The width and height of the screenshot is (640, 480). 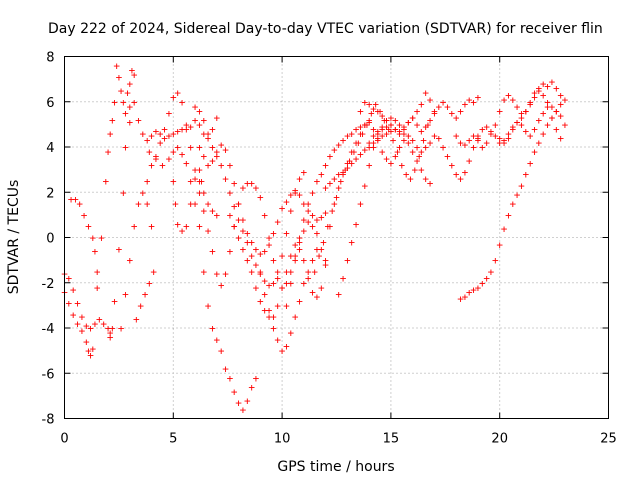 What do you see at coordinates (397, 112) in the screenshot?
I see `series-track-w: ++++++++++++++++++` at bounding box center [397, 112].